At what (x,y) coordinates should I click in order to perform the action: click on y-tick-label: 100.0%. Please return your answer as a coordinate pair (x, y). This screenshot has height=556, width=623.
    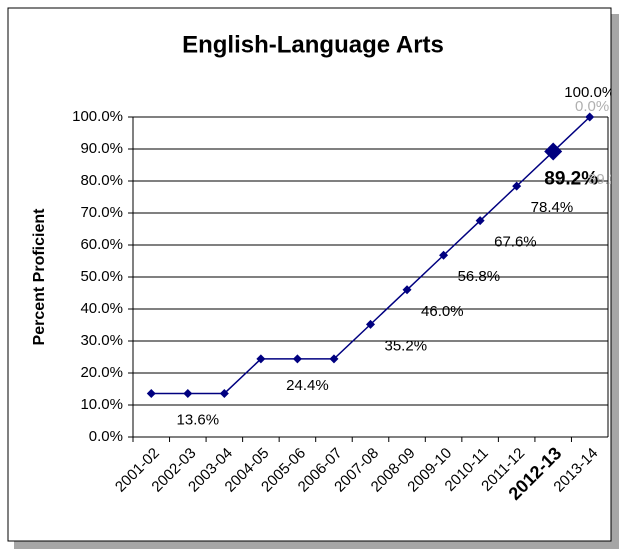
    Looking at the image, I should click on (97, 116).